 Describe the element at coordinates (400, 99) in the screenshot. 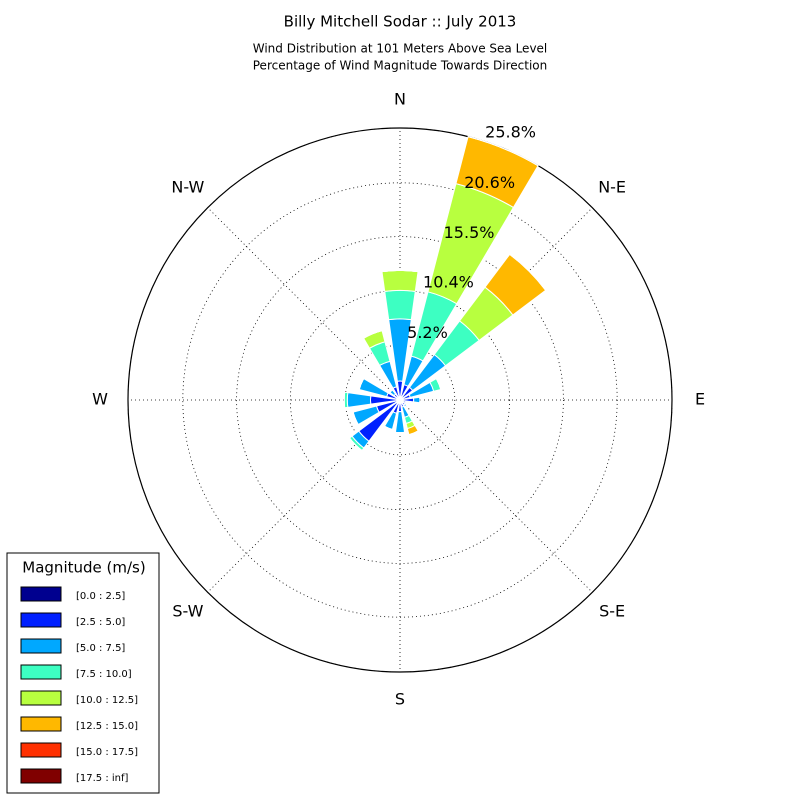

I see `angle-tick-label: N` at that location.